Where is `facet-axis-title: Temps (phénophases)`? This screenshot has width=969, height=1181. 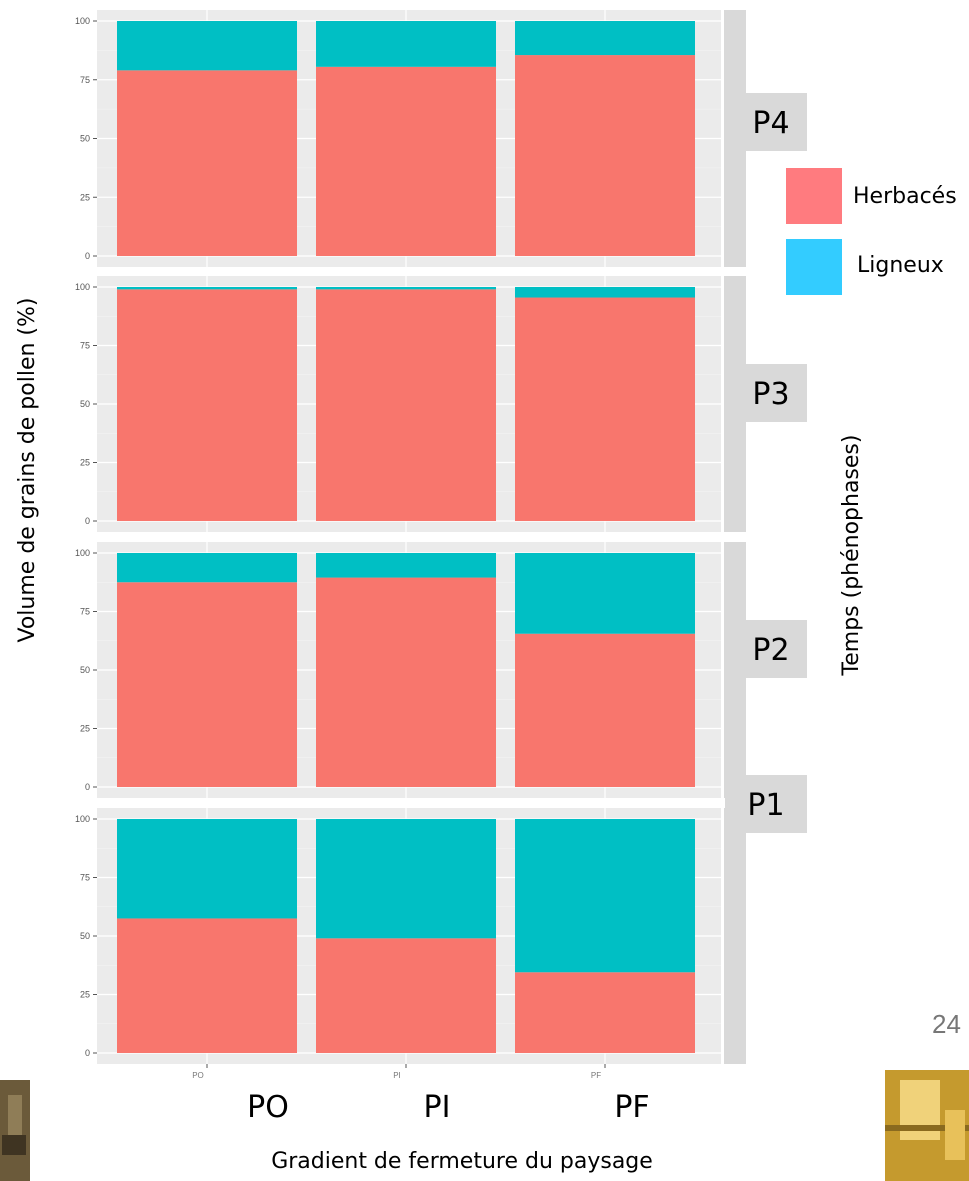 facet-axis-title: Temps (phénophases) is located at coordinates (851, 556).